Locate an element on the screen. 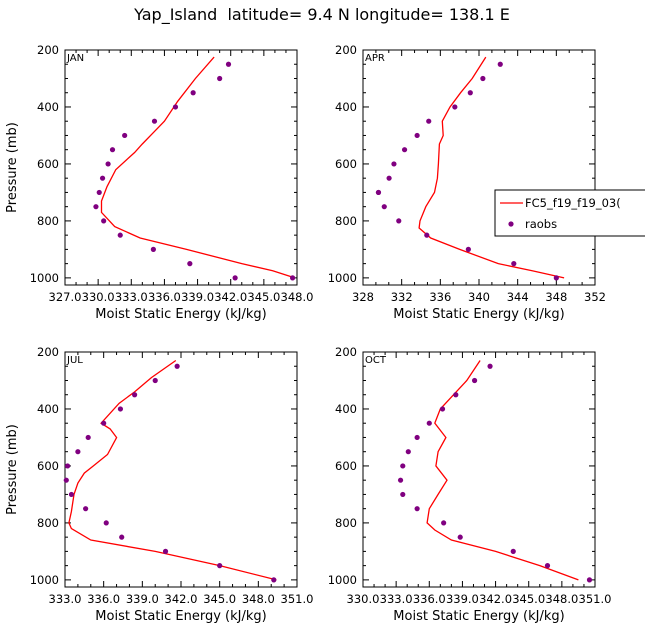  x-tick-label: 328 is located at coordinates (363, 297).